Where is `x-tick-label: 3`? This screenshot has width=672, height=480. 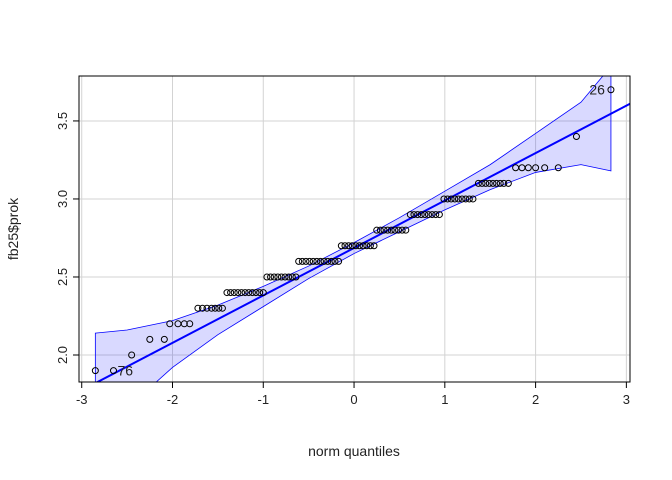
x-tick-label: 3 is located at coordinates (626, 399).